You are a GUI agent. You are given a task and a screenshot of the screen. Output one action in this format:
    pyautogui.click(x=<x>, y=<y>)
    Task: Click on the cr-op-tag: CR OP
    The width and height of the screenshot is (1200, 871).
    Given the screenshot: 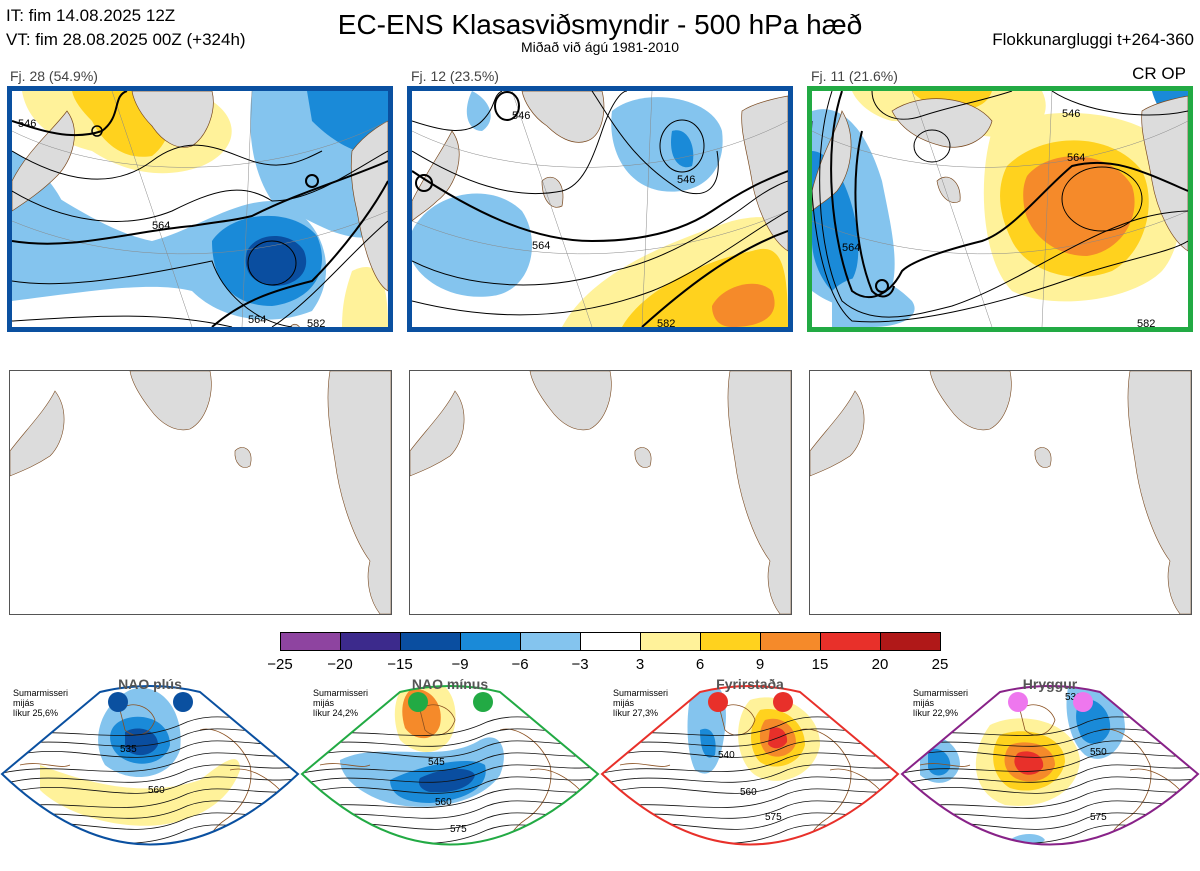 What is the action you would take?
    pyautogui.click(x=1159, y=73)
    